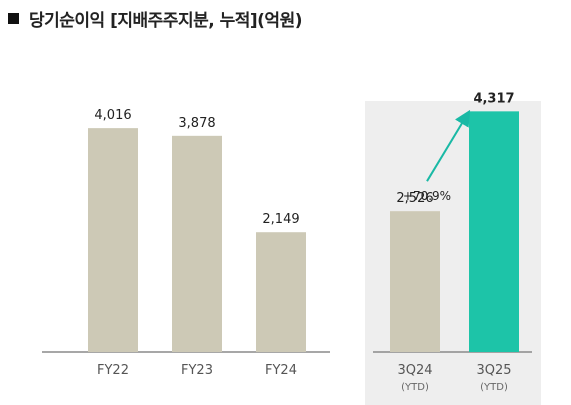  What do you see at coordinates (493, 370) in the screenshot?
I see `tick-label-3q25: 3Q25` at bounding box center [493, 370].